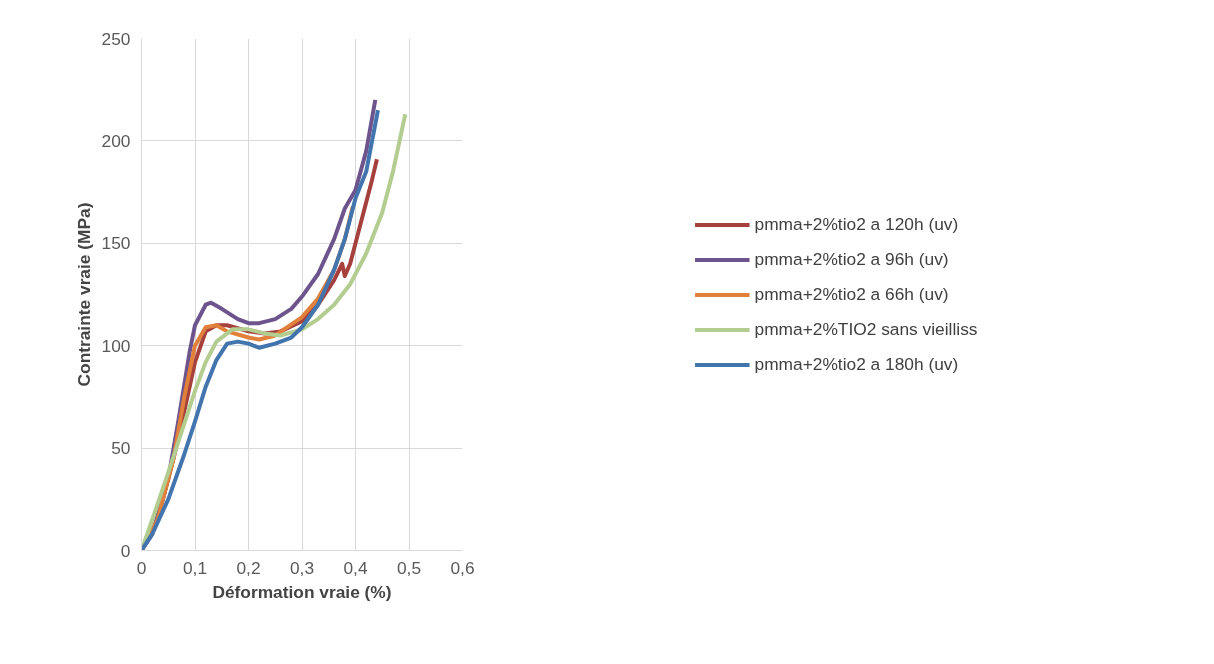 This screenshot has height=664, width=1214. I want to click on y-axis-title: Contrainte vraie (MPa), so click(83, 294).